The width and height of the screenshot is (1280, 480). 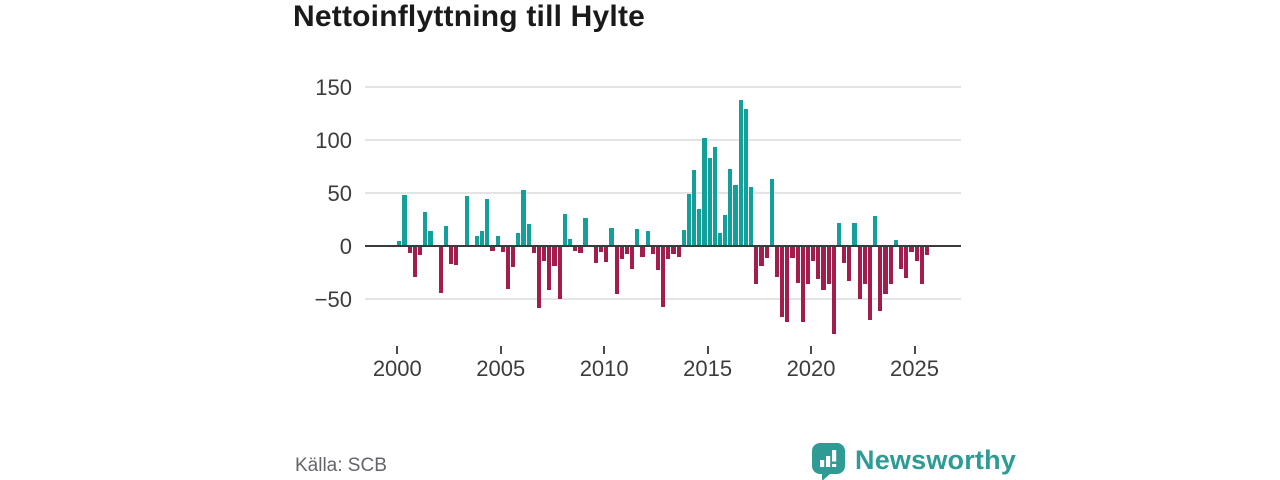 What do you see at coordinates (725, 230) in the screenshot?
I see `chart-bar-2015Q4` at bounding box center [725, 230].